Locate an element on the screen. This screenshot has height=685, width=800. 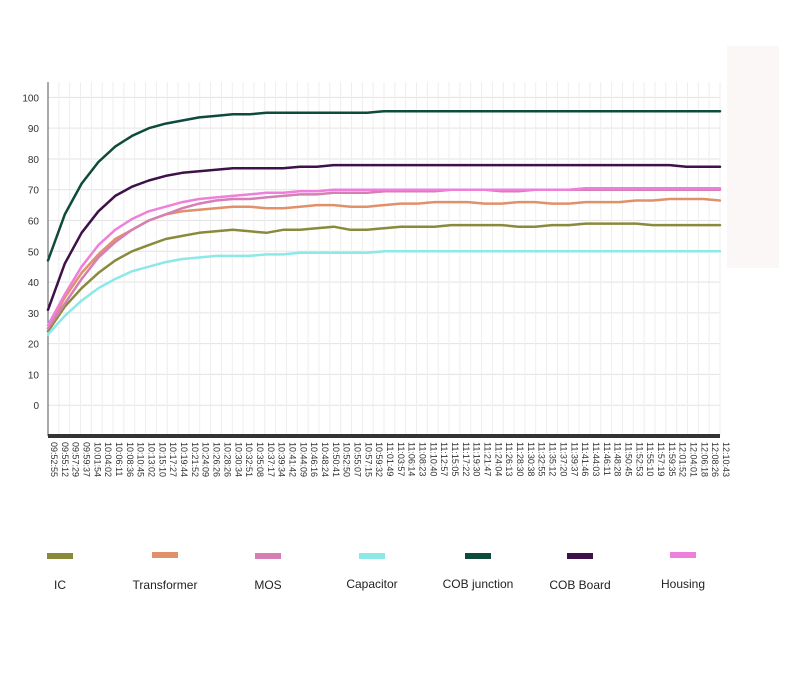
legend-label: IC is located at coordinates (60, 585).